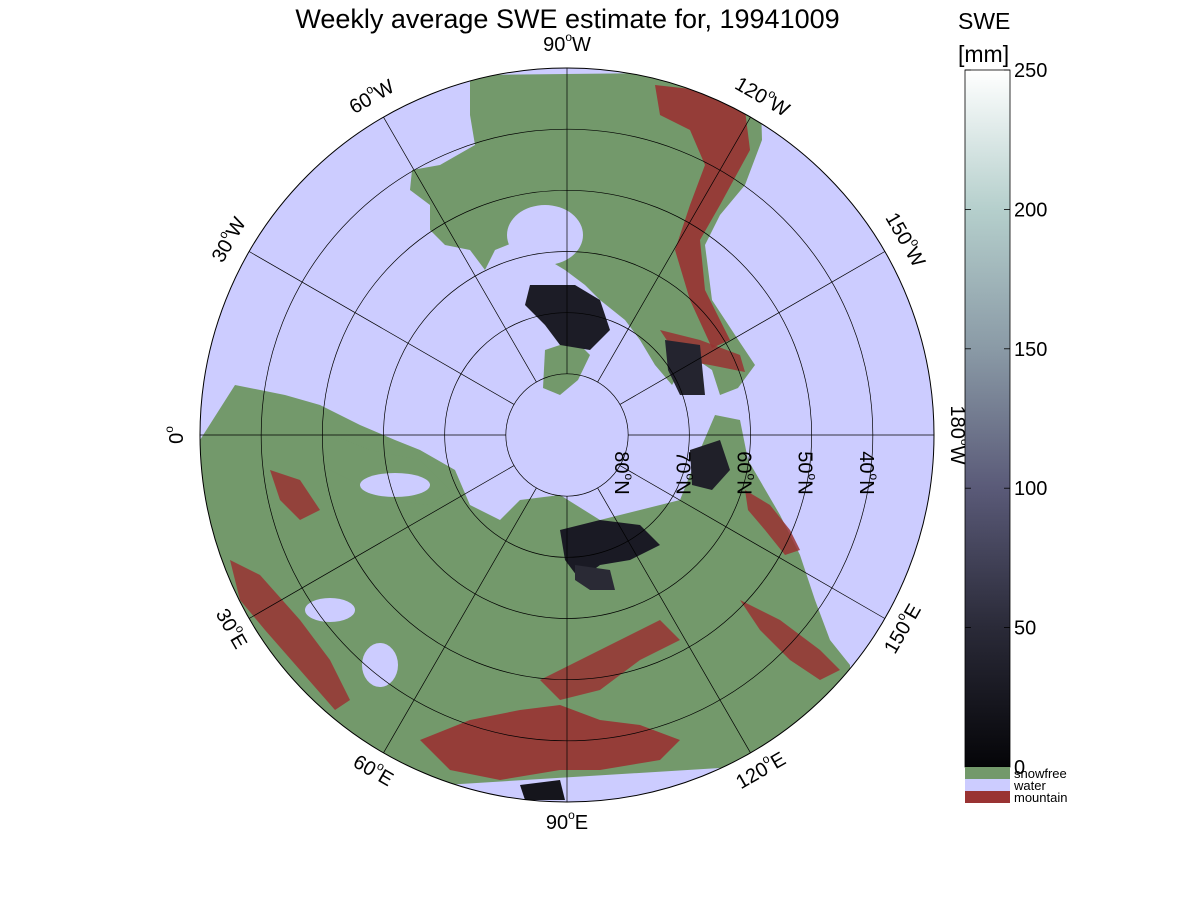 Image resolution: width=1200 pixels, height=900 pixels. I want to click on longitude-label: 90oE, so click(567, 821).